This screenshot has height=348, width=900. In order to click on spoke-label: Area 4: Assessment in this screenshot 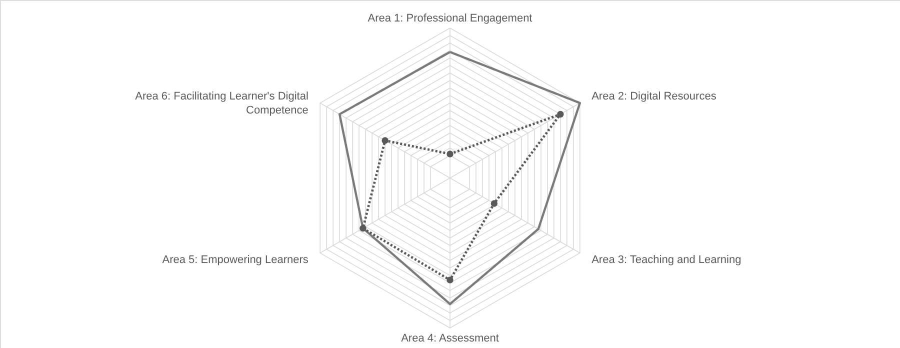, I will do `click(450, 338)`.